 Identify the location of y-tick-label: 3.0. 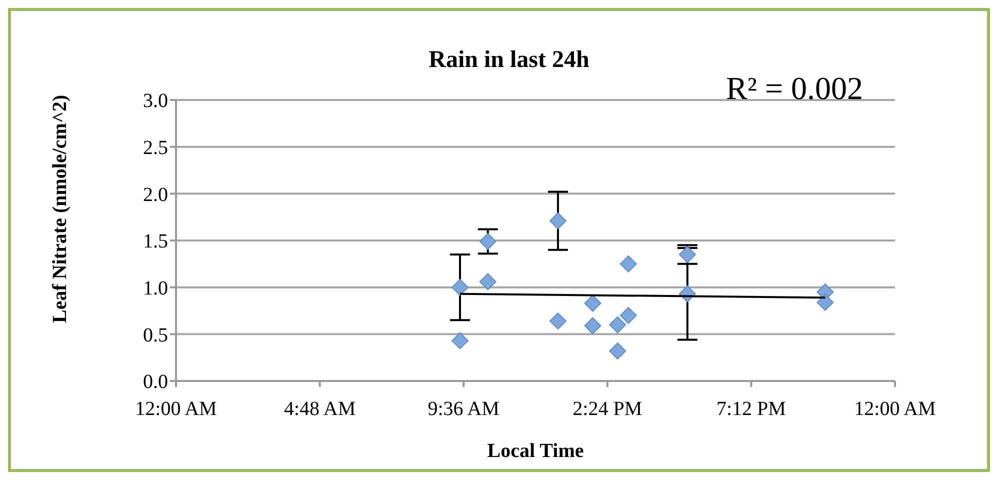
(155, 101).